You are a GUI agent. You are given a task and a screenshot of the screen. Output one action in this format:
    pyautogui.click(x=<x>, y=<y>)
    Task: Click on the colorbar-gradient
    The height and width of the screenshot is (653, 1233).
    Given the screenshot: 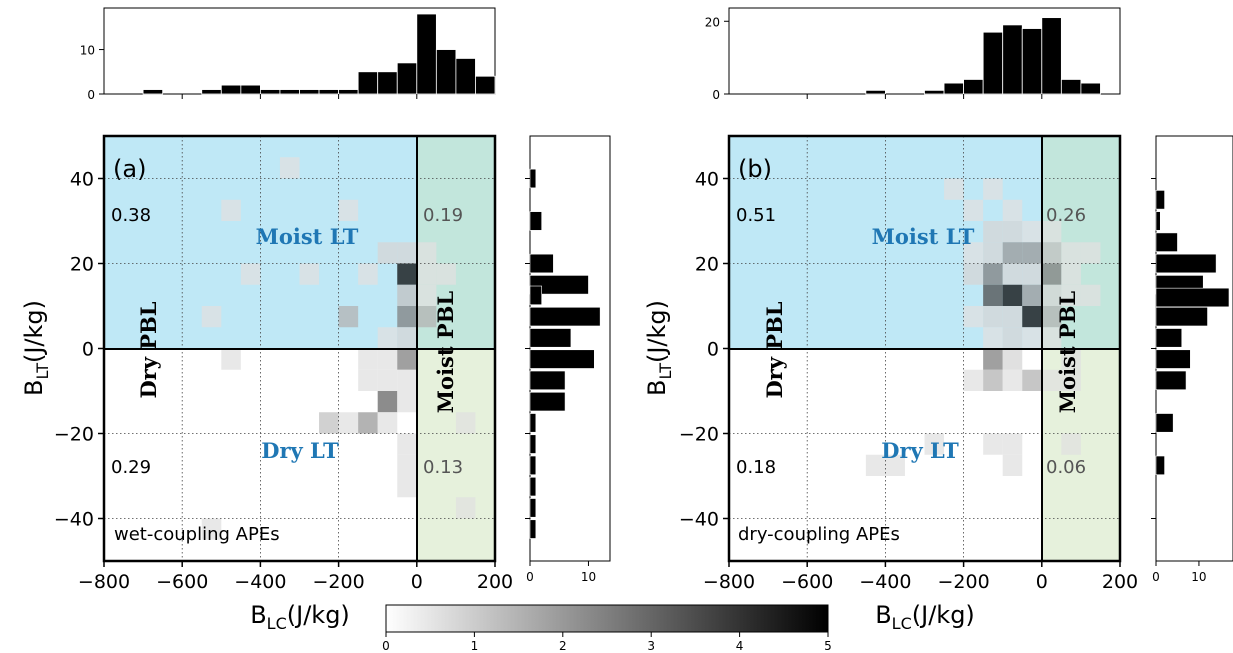 What is the action you would take?
    pyautogui.click(x=607, y=618)
    